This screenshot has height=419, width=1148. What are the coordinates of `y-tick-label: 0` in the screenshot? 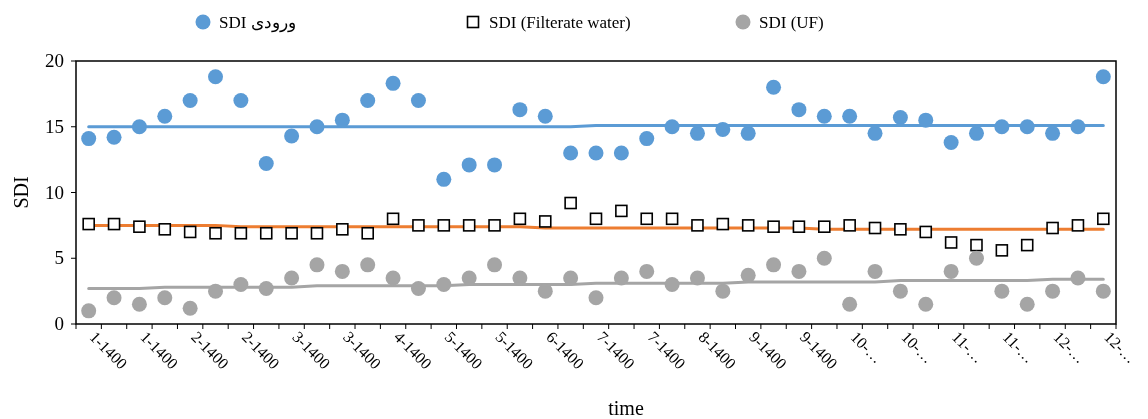 It's located at (59, 323).